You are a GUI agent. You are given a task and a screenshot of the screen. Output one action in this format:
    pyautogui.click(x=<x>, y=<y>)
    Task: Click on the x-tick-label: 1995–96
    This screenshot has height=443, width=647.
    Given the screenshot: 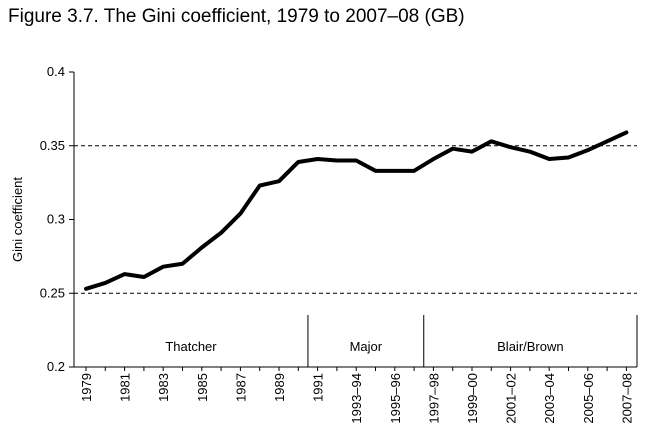 What is the action you would take?
    pyautogui.click(x=395, y=398)
    